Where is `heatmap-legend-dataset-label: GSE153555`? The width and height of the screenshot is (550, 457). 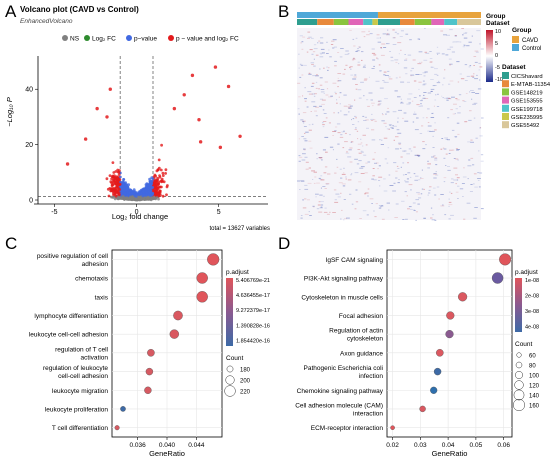
heatmap-legend-dataset-label: GSE153555 is located at coordinates (527, 102).